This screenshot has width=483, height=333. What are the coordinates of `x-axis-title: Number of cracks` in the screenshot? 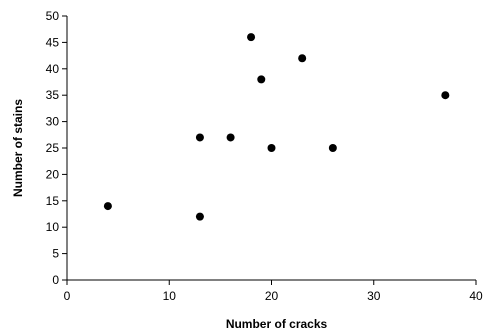 It's located at (277, 324).